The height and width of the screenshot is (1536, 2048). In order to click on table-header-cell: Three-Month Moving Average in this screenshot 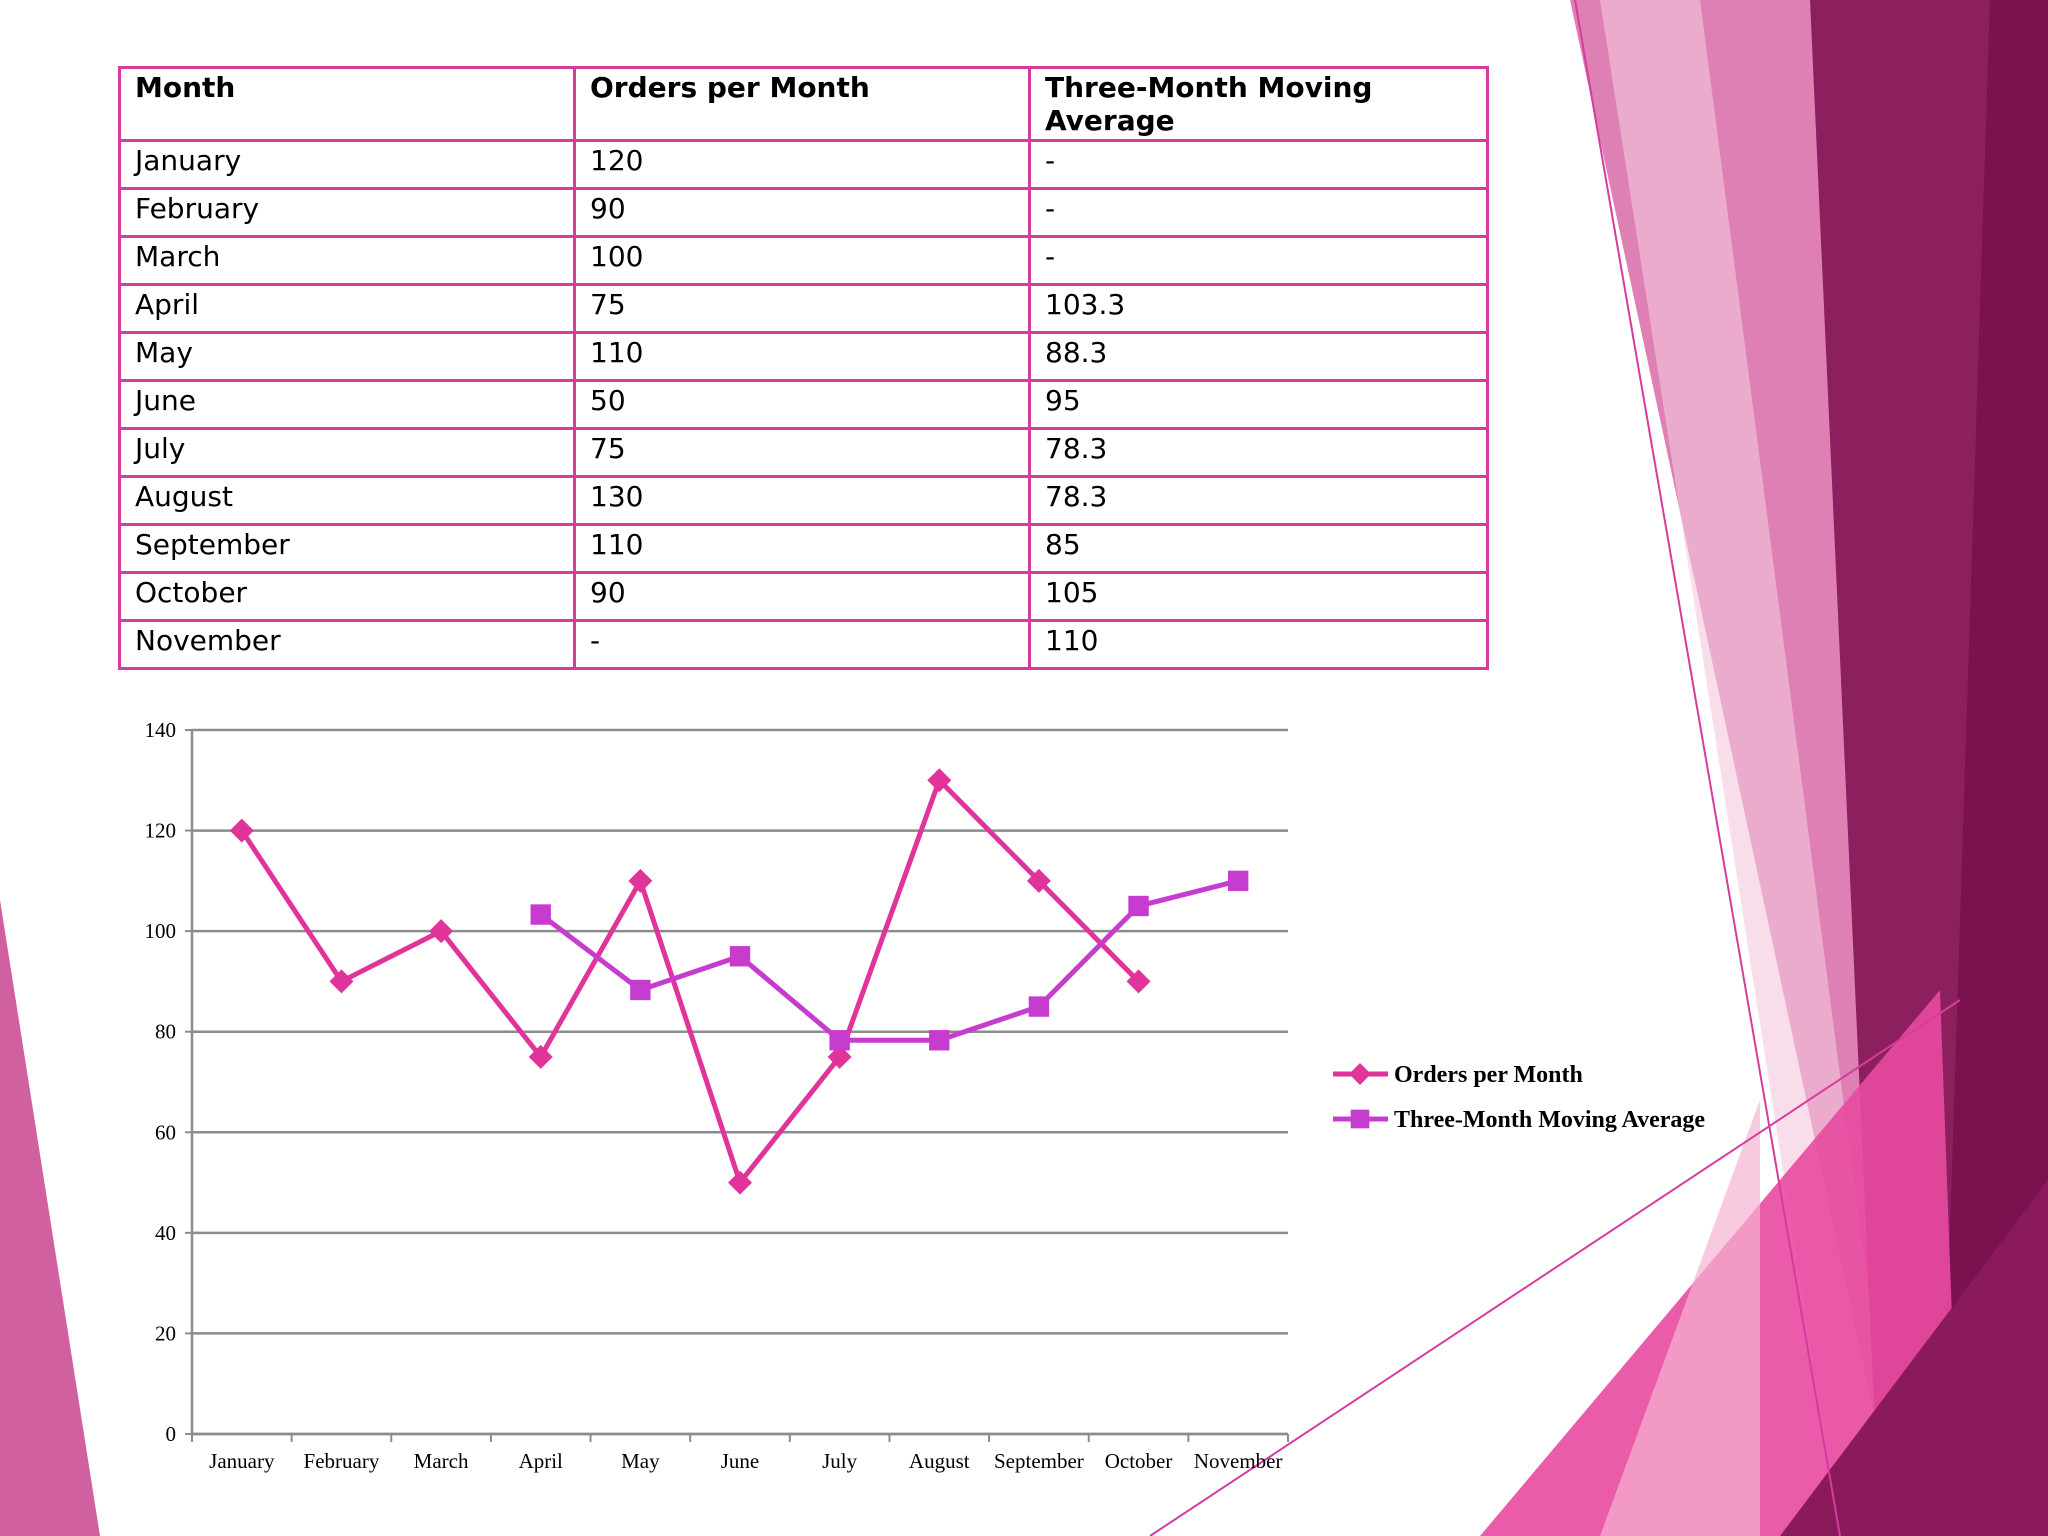, I will do `click(1258, 104)`.